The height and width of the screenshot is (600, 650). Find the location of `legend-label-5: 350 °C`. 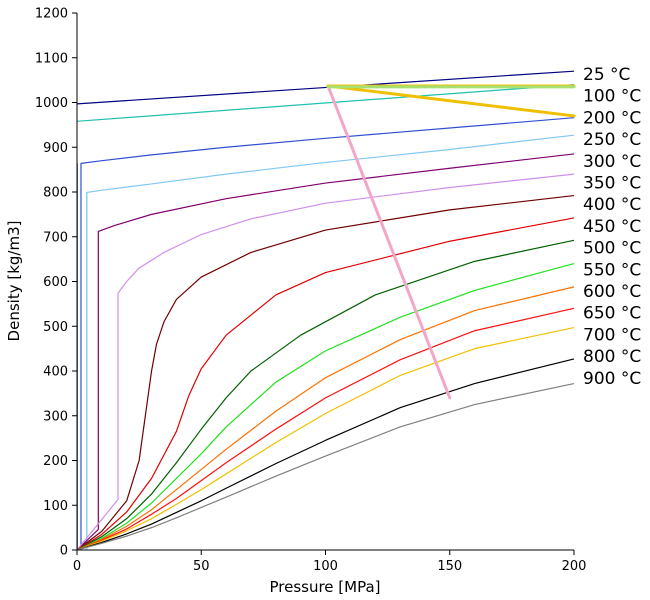

legend-label-5: 350 °C is located at coordinates (612, 184).